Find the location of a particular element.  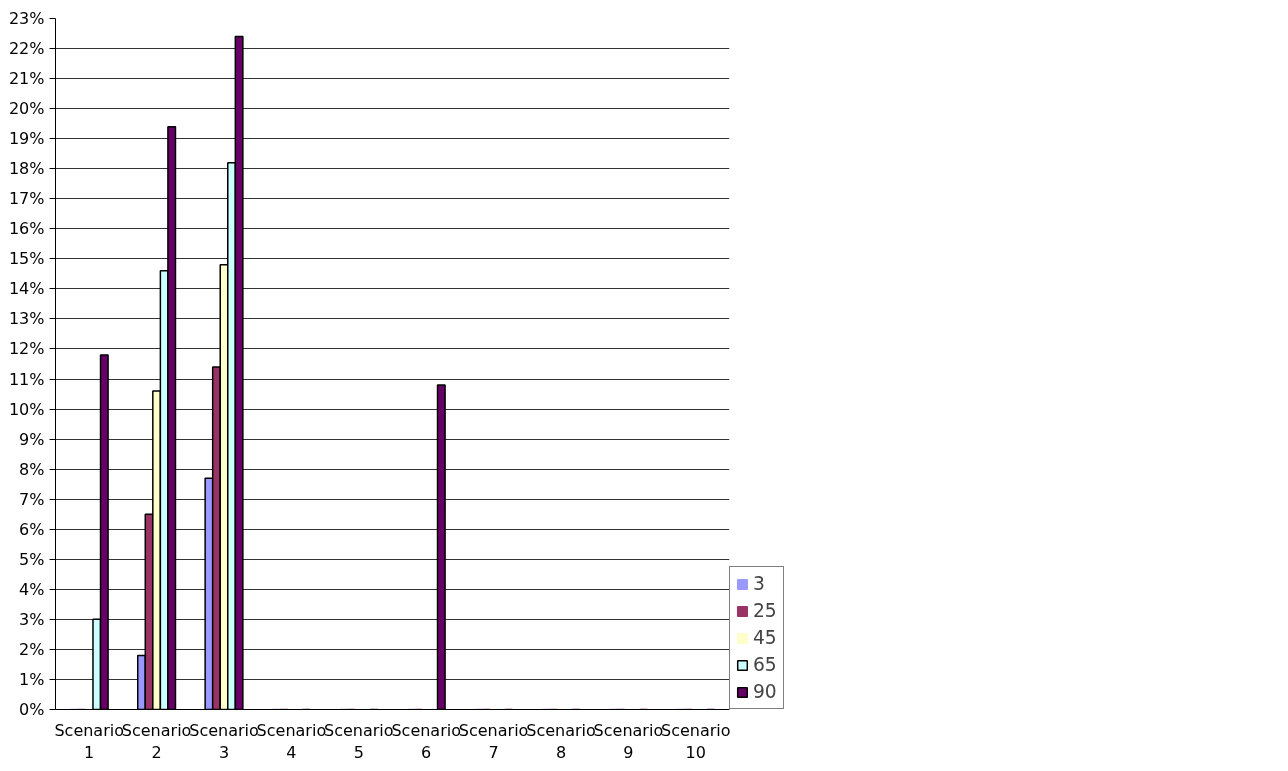

y-tick-label: 2% is located at coordinates (32, 649).